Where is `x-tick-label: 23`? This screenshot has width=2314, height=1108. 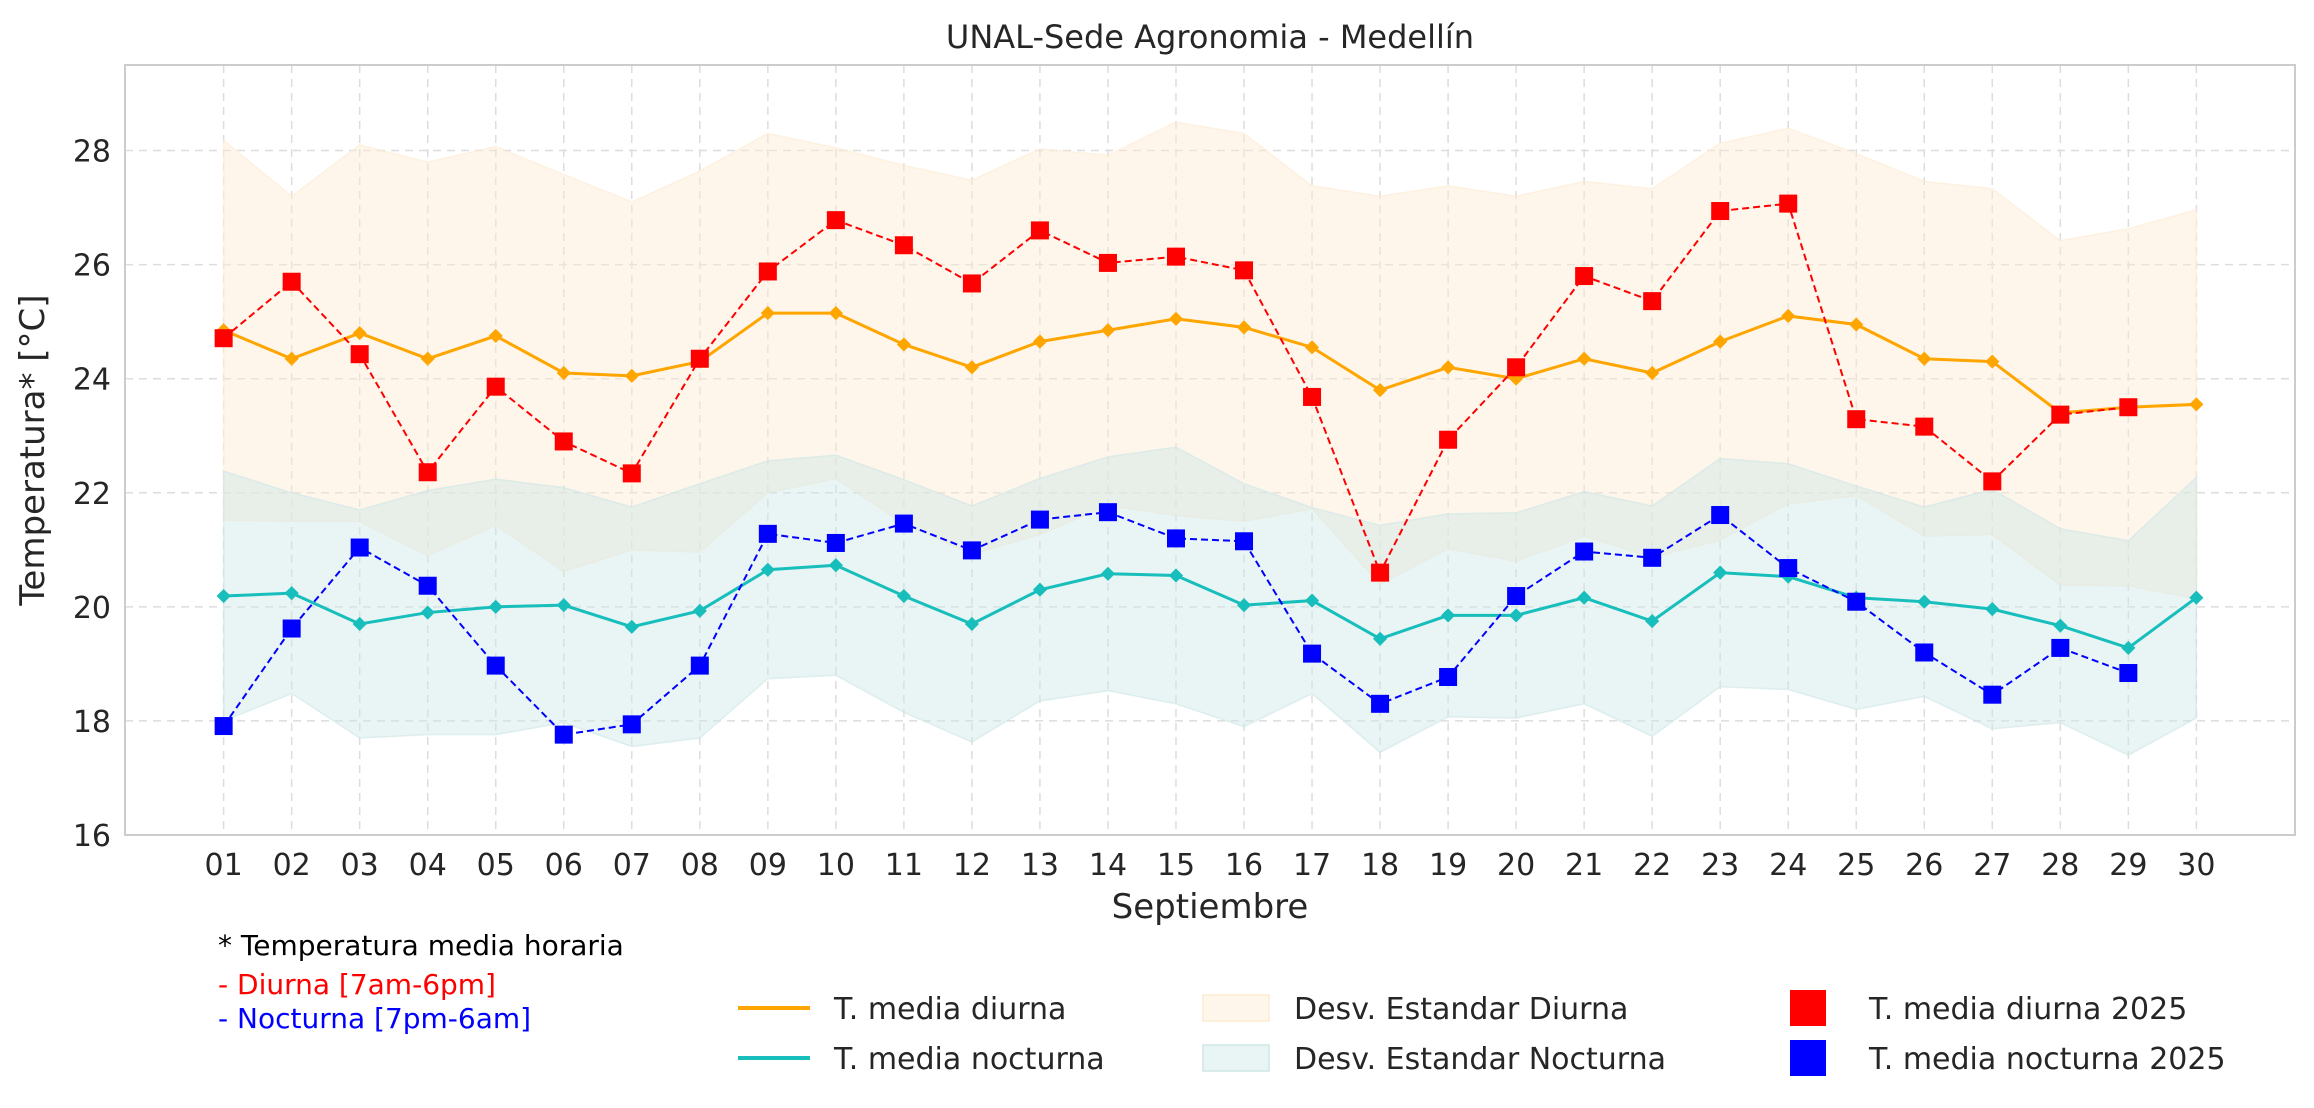
x-tick-label: 23 is located at coordinates (1720, 865).